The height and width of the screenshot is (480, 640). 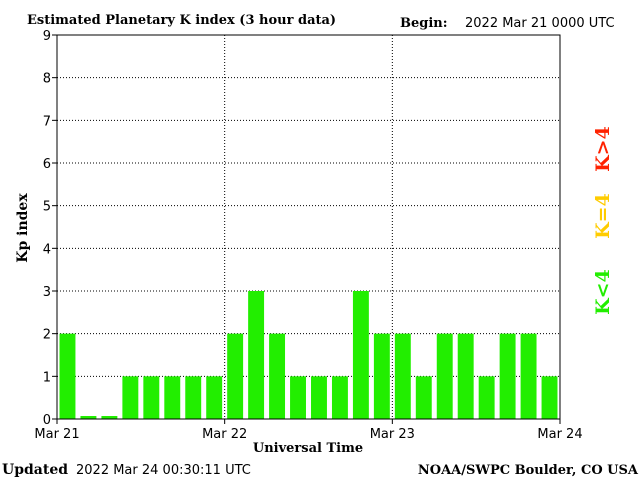 What do you see at coordinates (47, 377) in the screenshot?
I see `y-tick-label: 1` at bounding box center [47, 377].